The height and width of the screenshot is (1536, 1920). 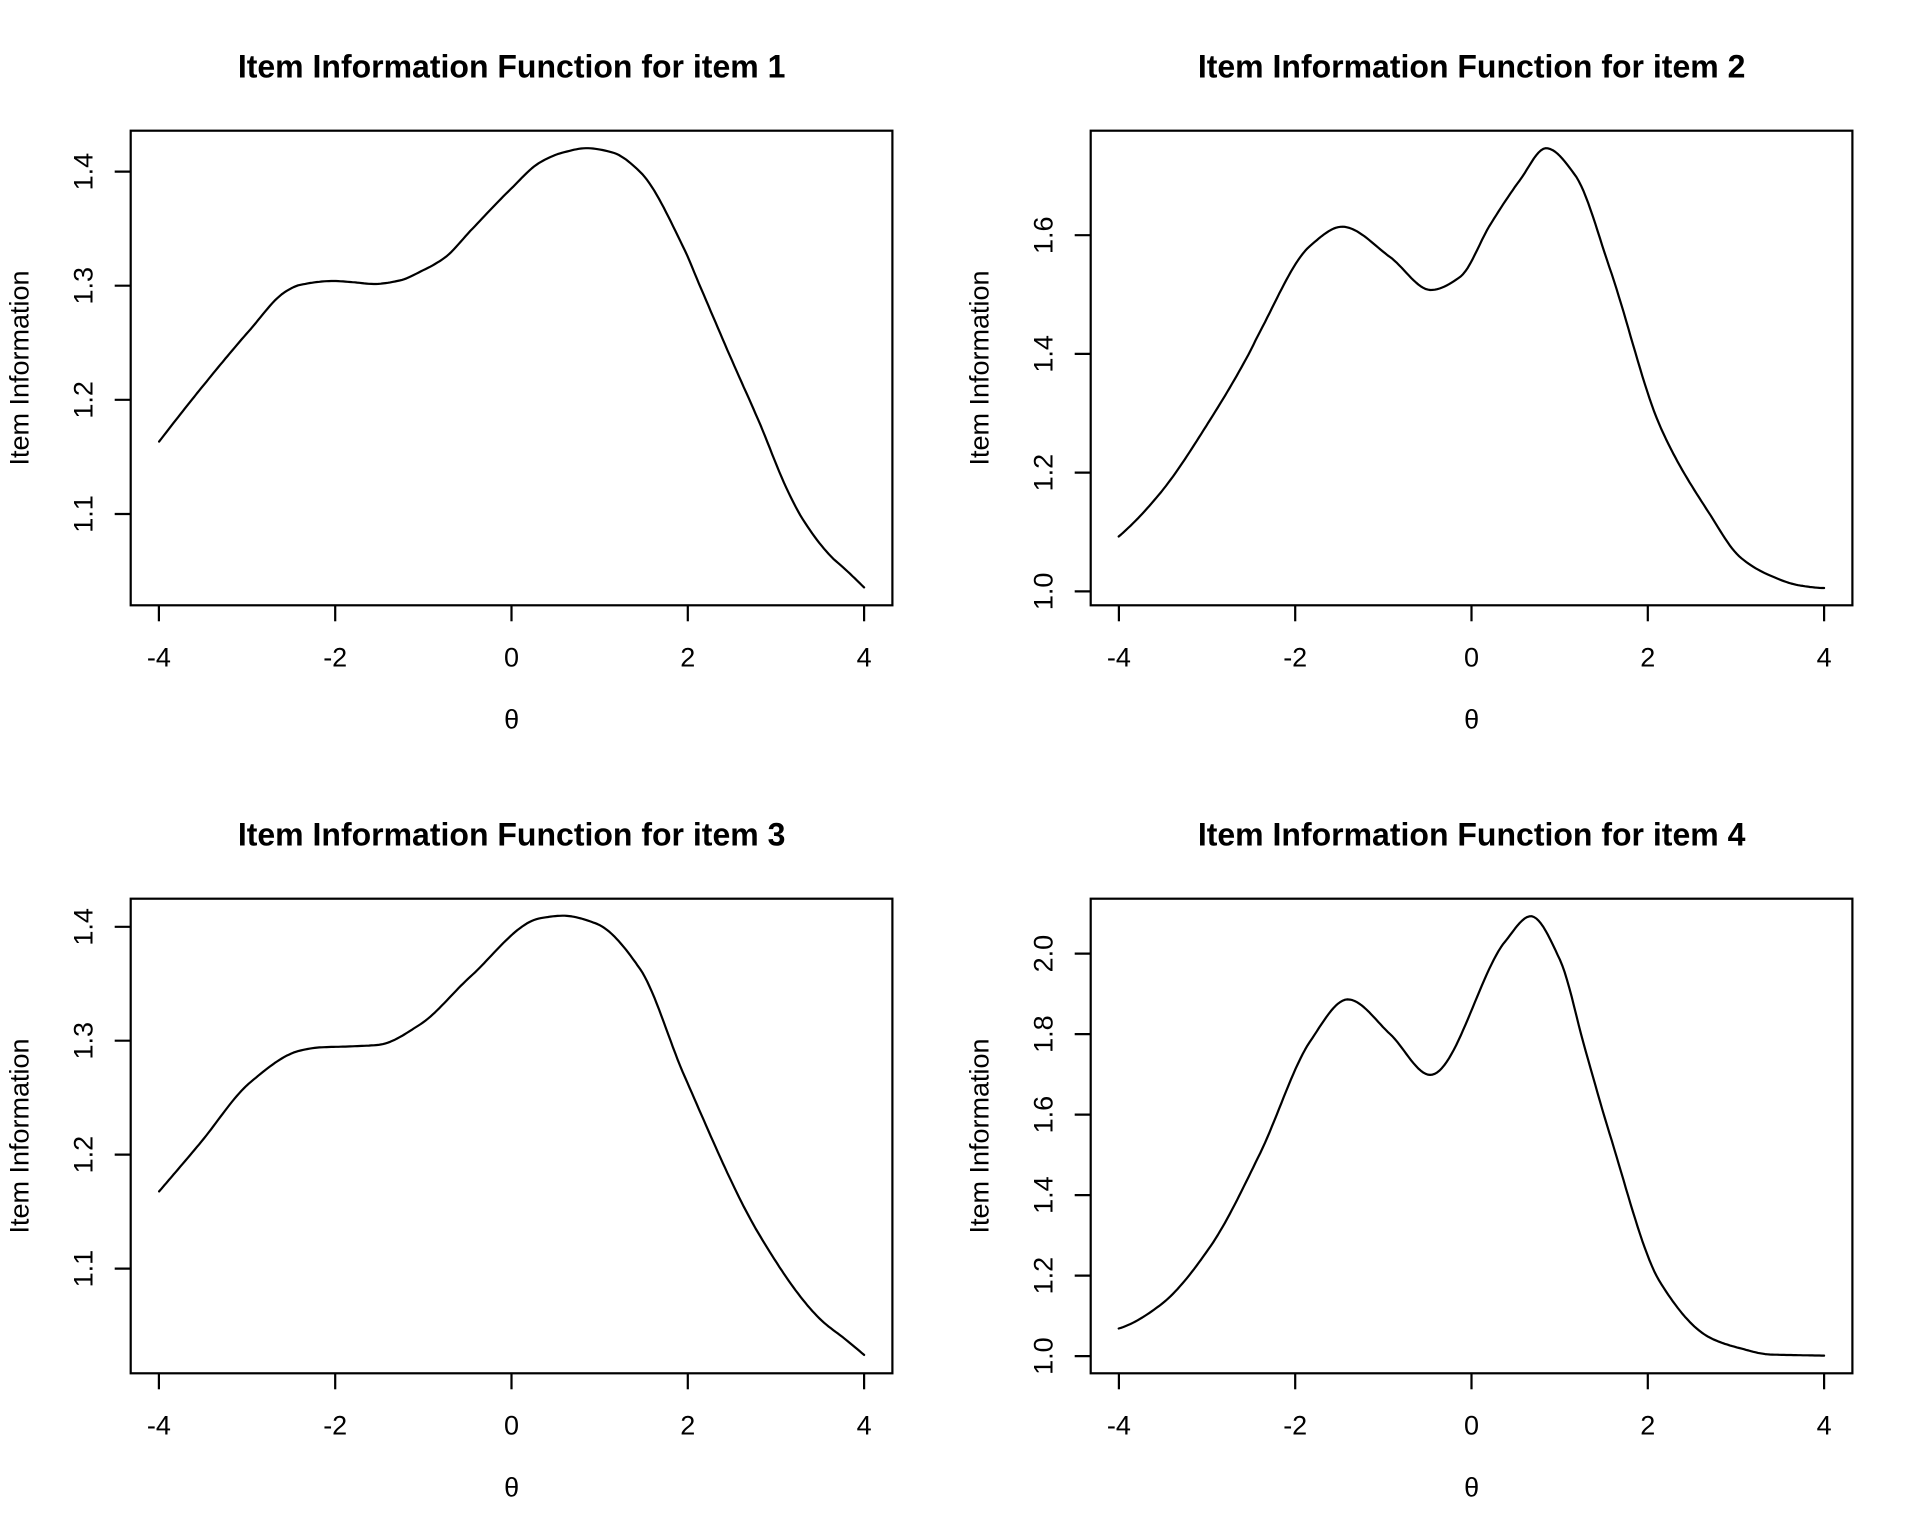 What do you see at coordinates (1472, 835) in the screenshot?
I see `svg-text:Item Information Function for: Item Information Function for item 4` at bounding box center [1472, 835].